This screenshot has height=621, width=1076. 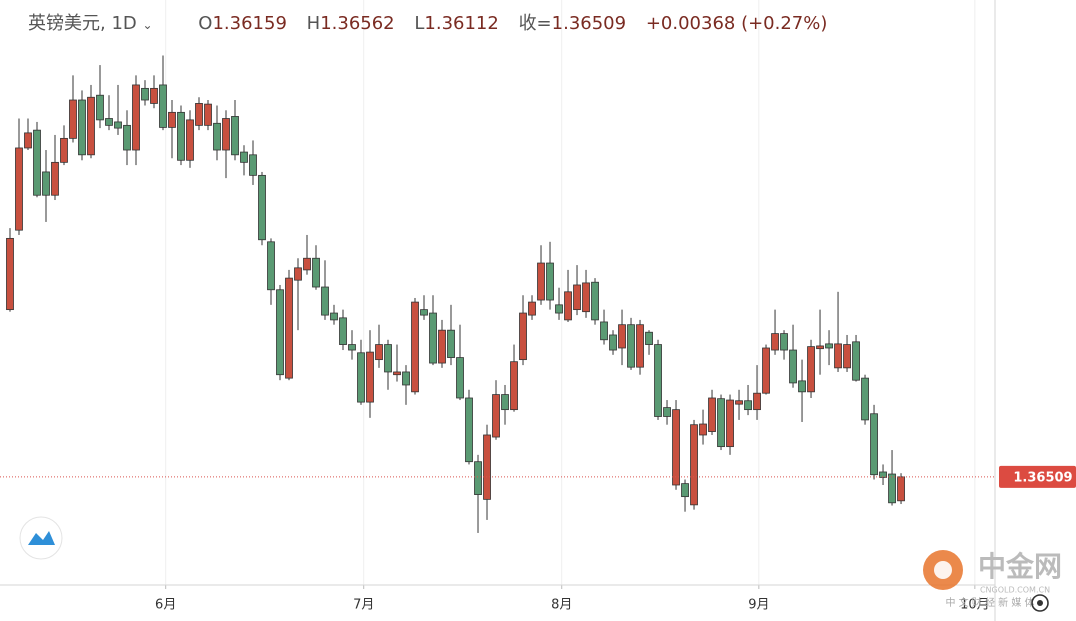 I want to click on close-label: 收=, so click(x=535, y=23).